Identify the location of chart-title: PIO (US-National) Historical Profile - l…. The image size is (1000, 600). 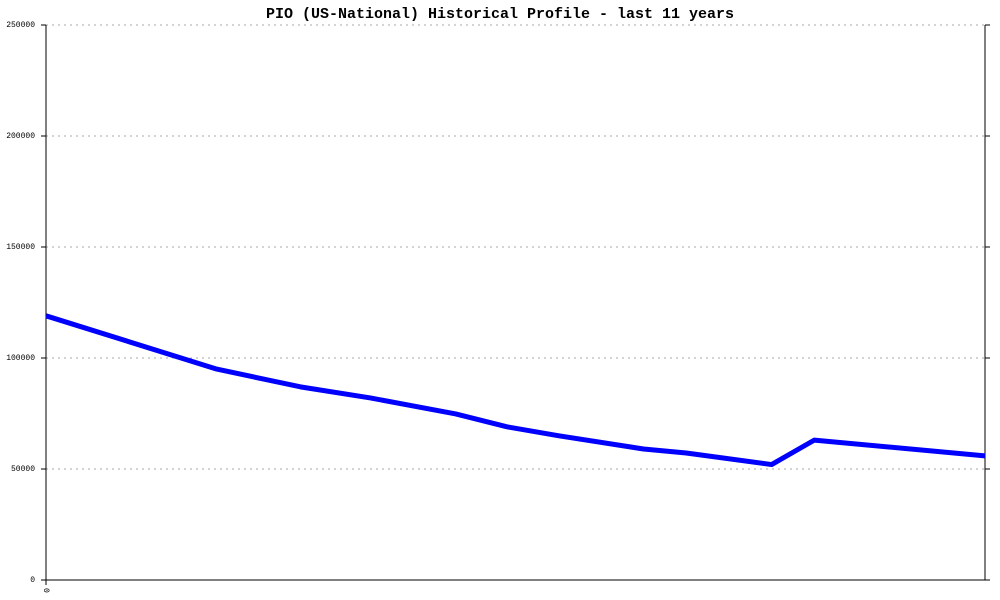
(500, 14).